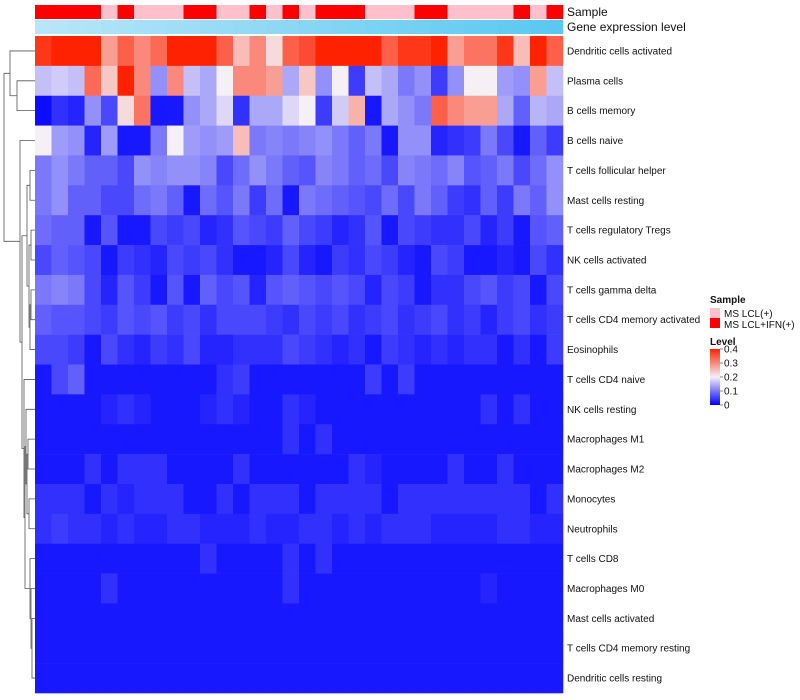 This screenshot has width=800, height=700. Describe the element at coordinates (612, 290) in the screenshot. I see `row-label: T cells gamma delta` at that location.